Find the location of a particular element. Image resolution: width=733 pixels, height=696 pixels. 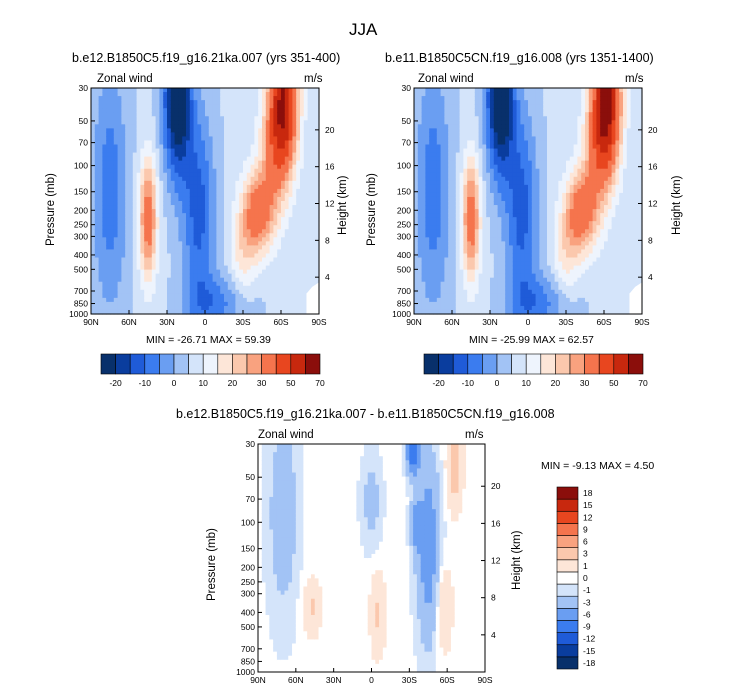

panel1-ytick-label: 30 is located at coordinates (84, 88).